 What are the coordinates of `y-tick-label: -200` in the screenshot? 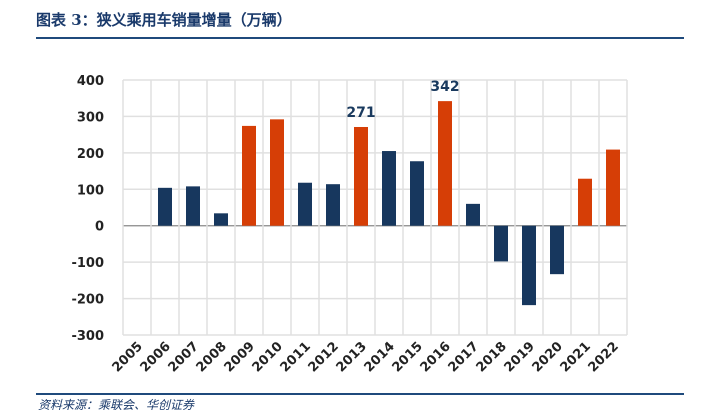 It's located at (87, 300).